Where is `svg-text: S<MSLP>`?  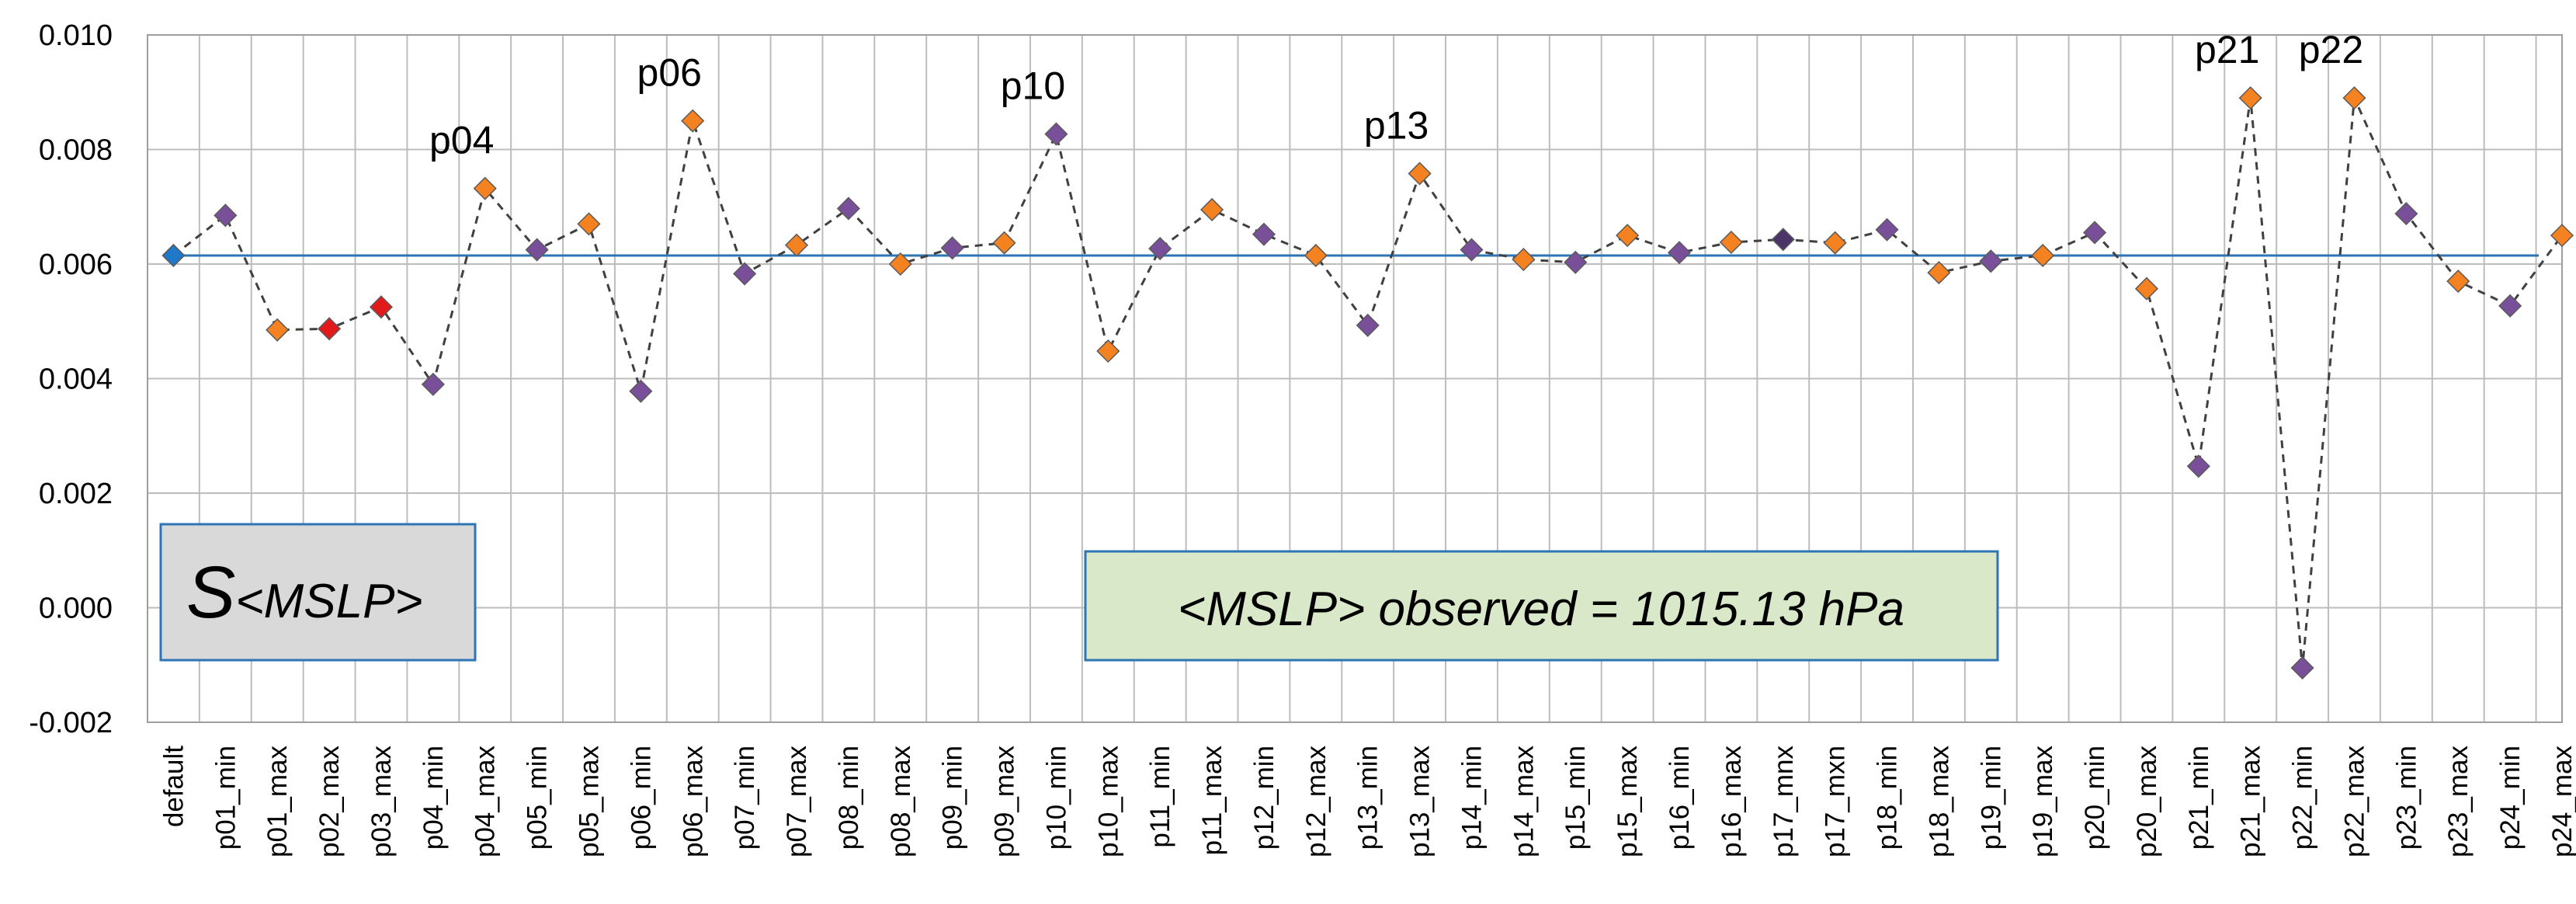
svg-text: S<MSLP> is located at coordinates (304, 592).